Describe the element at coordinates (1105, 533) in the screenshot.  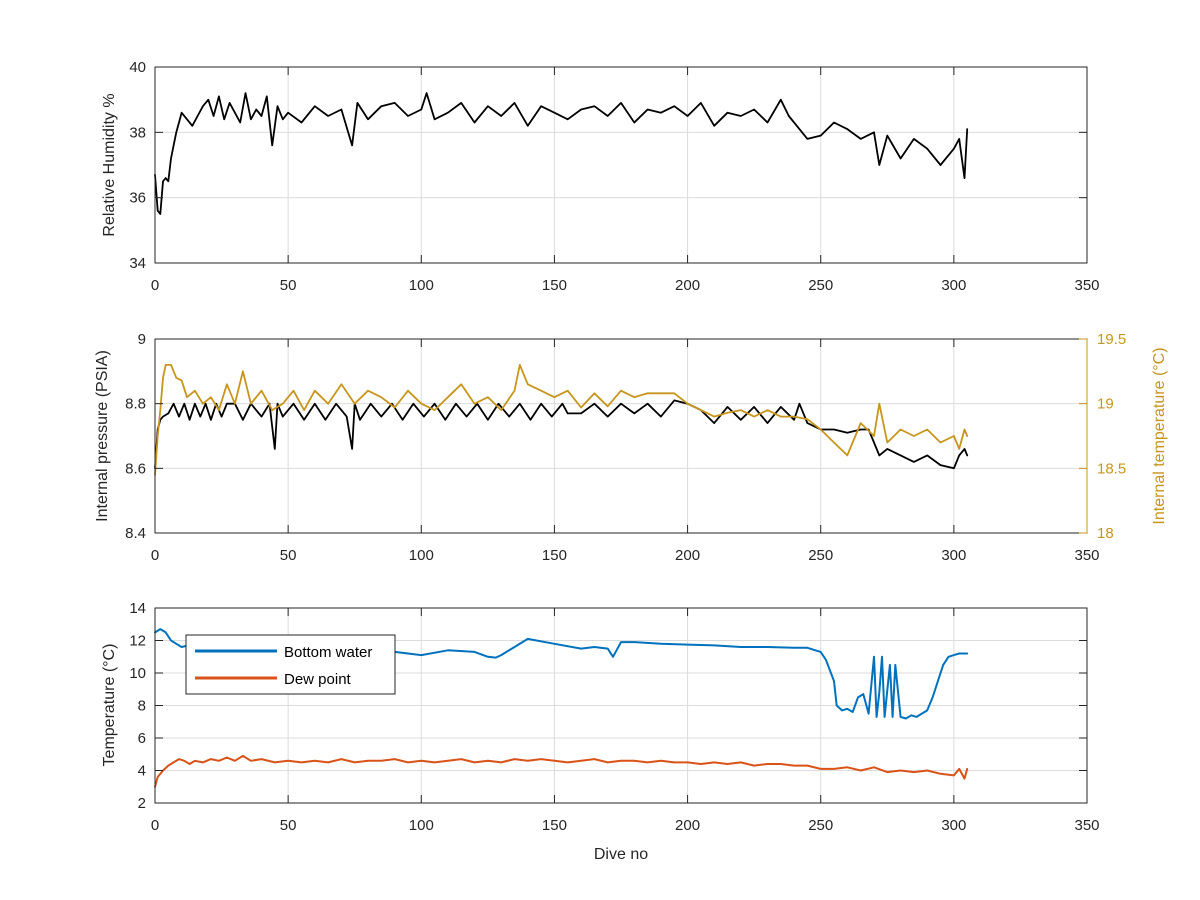
I see `right-y-tick-label: 18` at that location.